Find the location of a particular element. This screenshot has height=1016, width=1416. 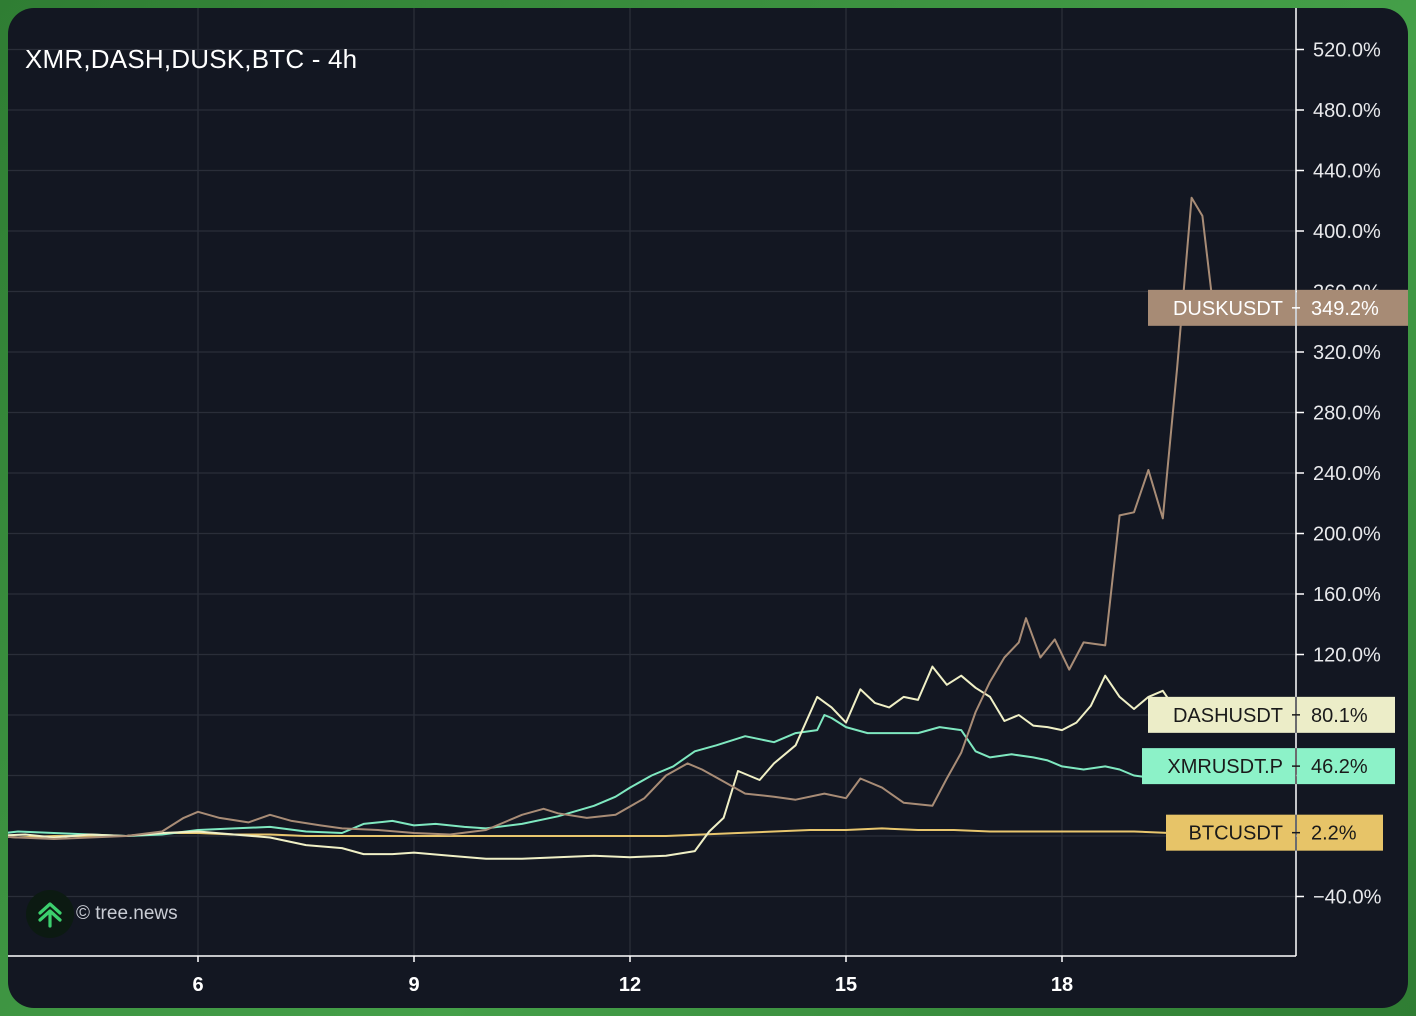

y-tick-label: 320.0% is located at coordinates (1347, 353).